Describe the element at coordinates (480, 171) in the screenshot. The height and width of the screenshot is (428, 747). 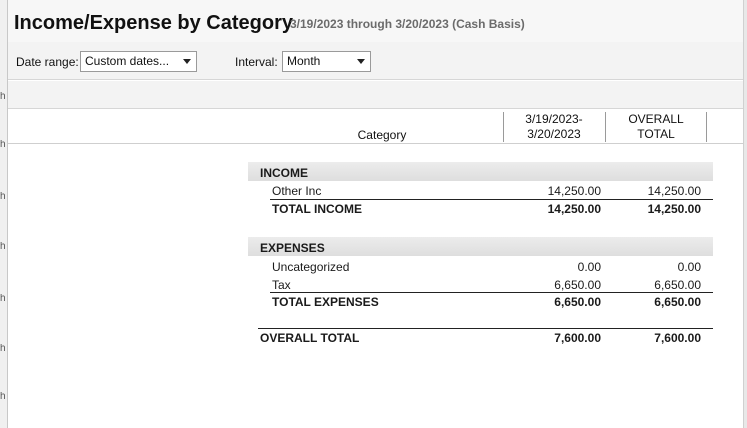
I see `income-section-heading: INCOME` at that location.